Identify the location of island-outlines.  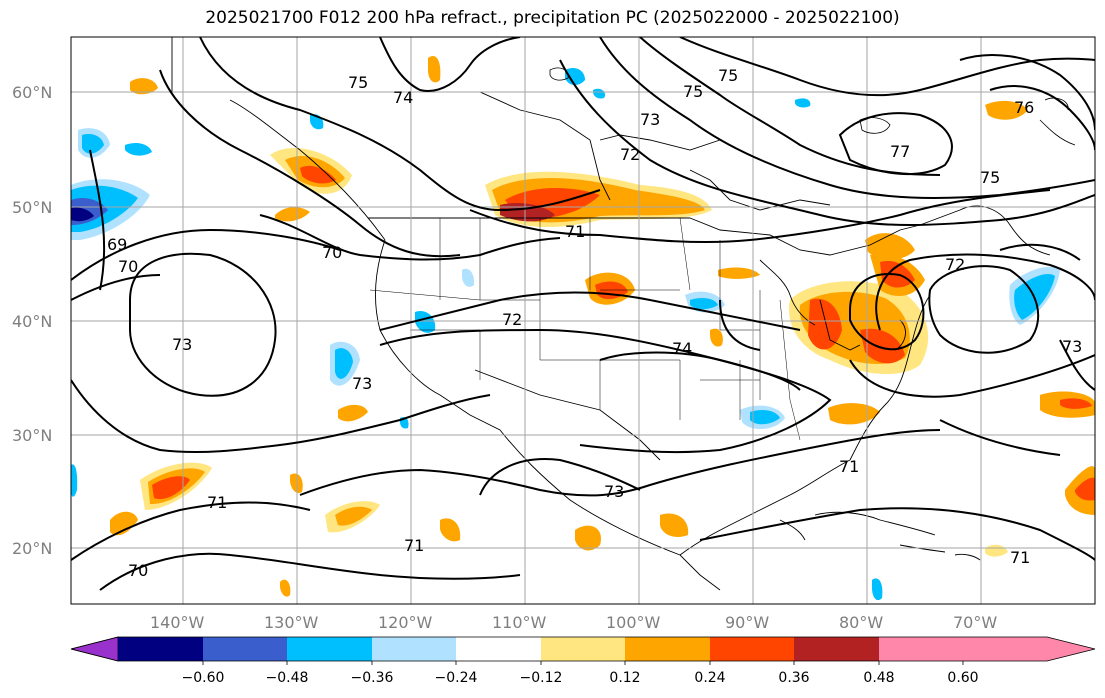
(812, 106).